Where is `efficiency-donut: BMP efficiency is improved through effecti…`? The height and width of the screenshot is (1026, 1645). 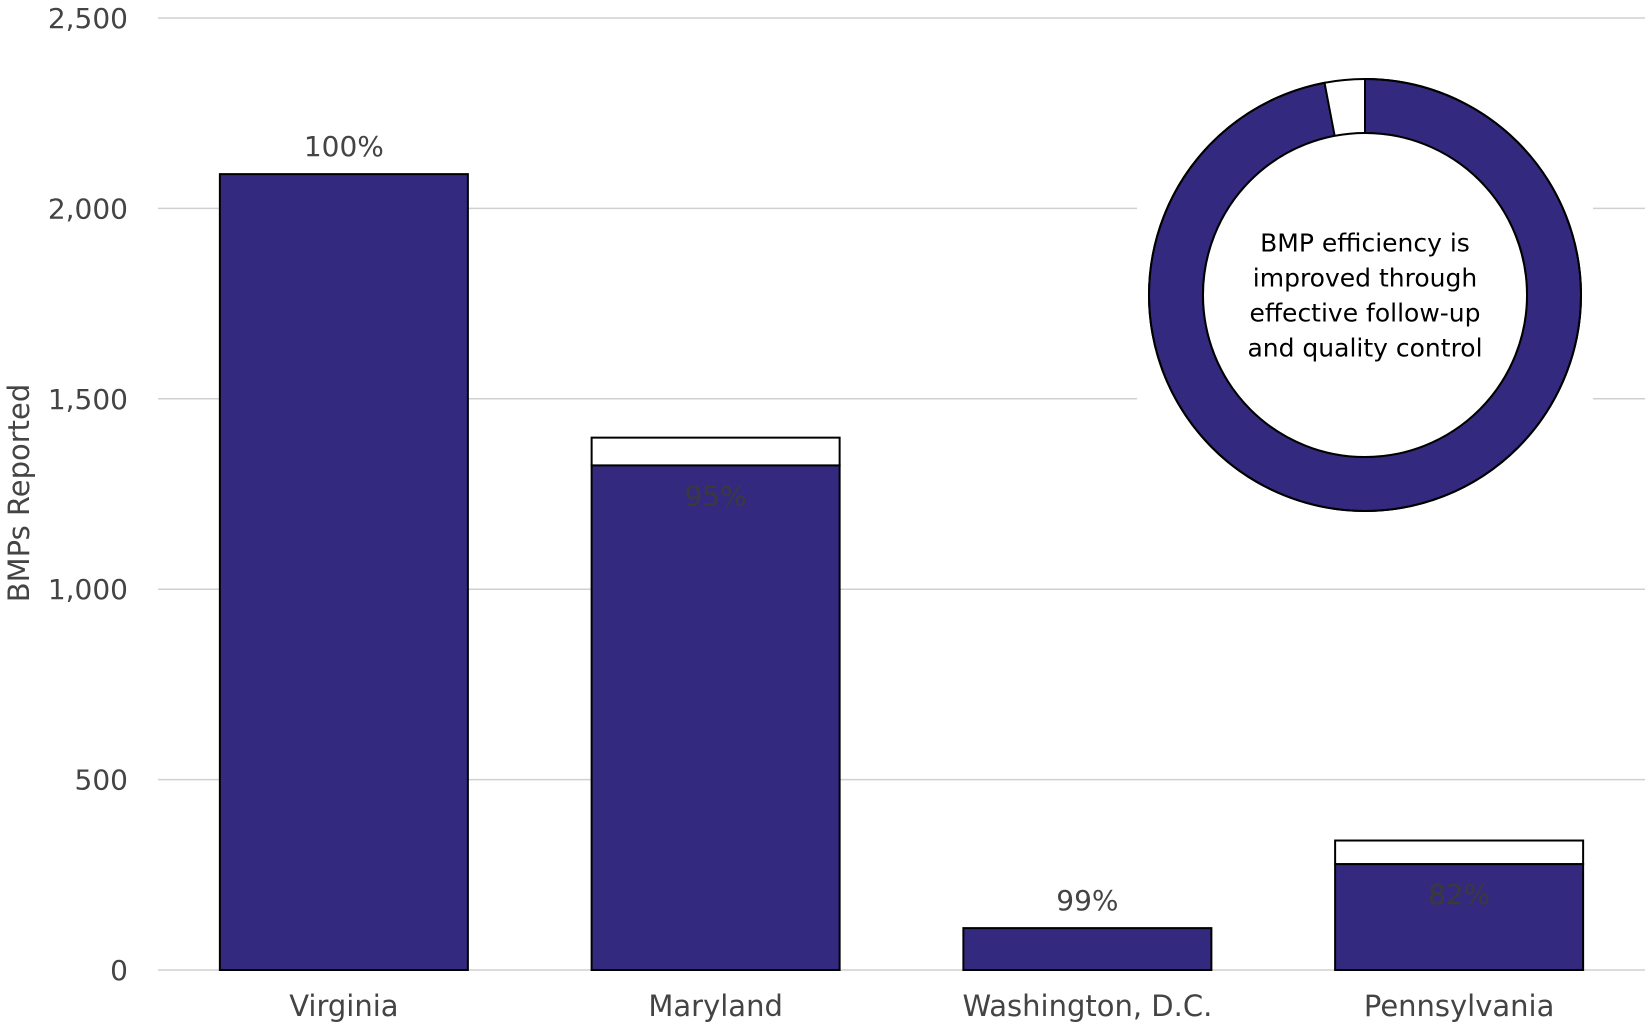
efficiency-donut: BMP efficiency is improved through effecti… is located at coordinates (1365, 295).